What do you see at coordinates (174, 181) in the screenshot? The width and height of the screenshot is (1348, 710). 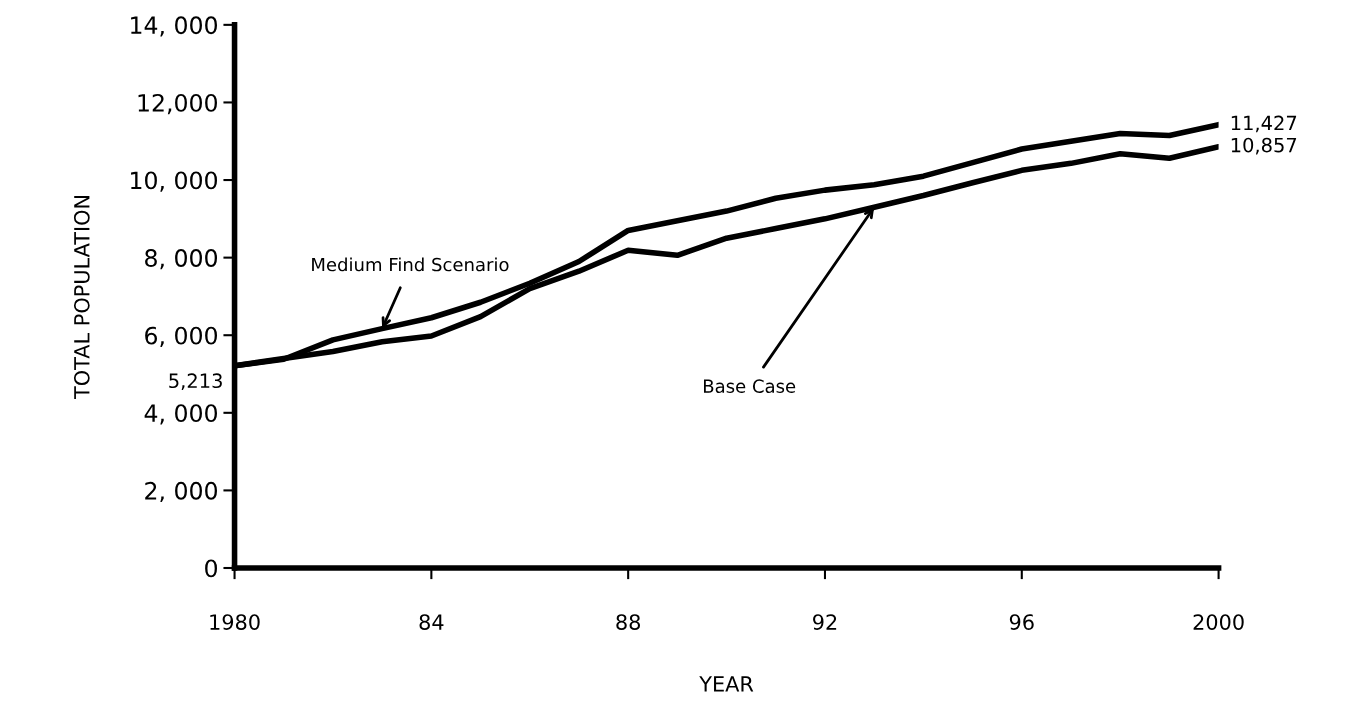 I see `y-tick-label: 10, 000` at bounding box center [174, 181].